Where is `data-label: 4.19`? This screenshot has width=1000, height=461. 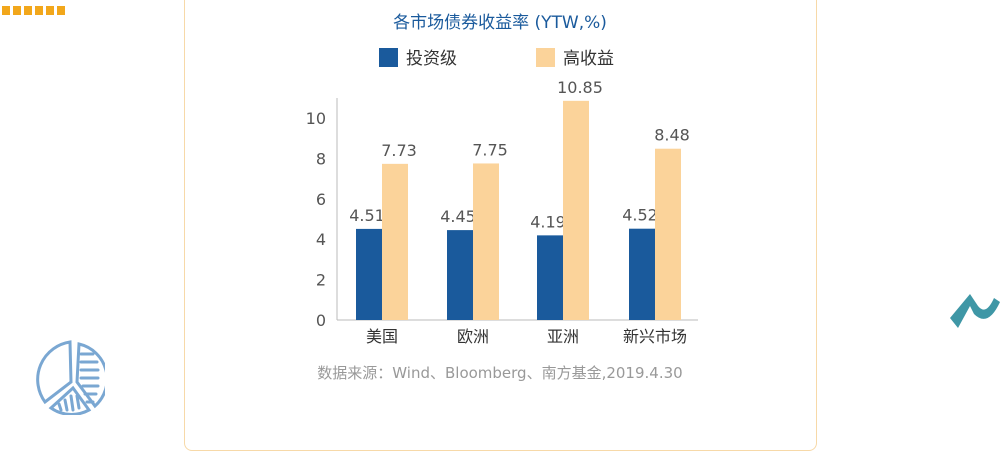
data-label: 4.19 is located at coordinates (548, 221).